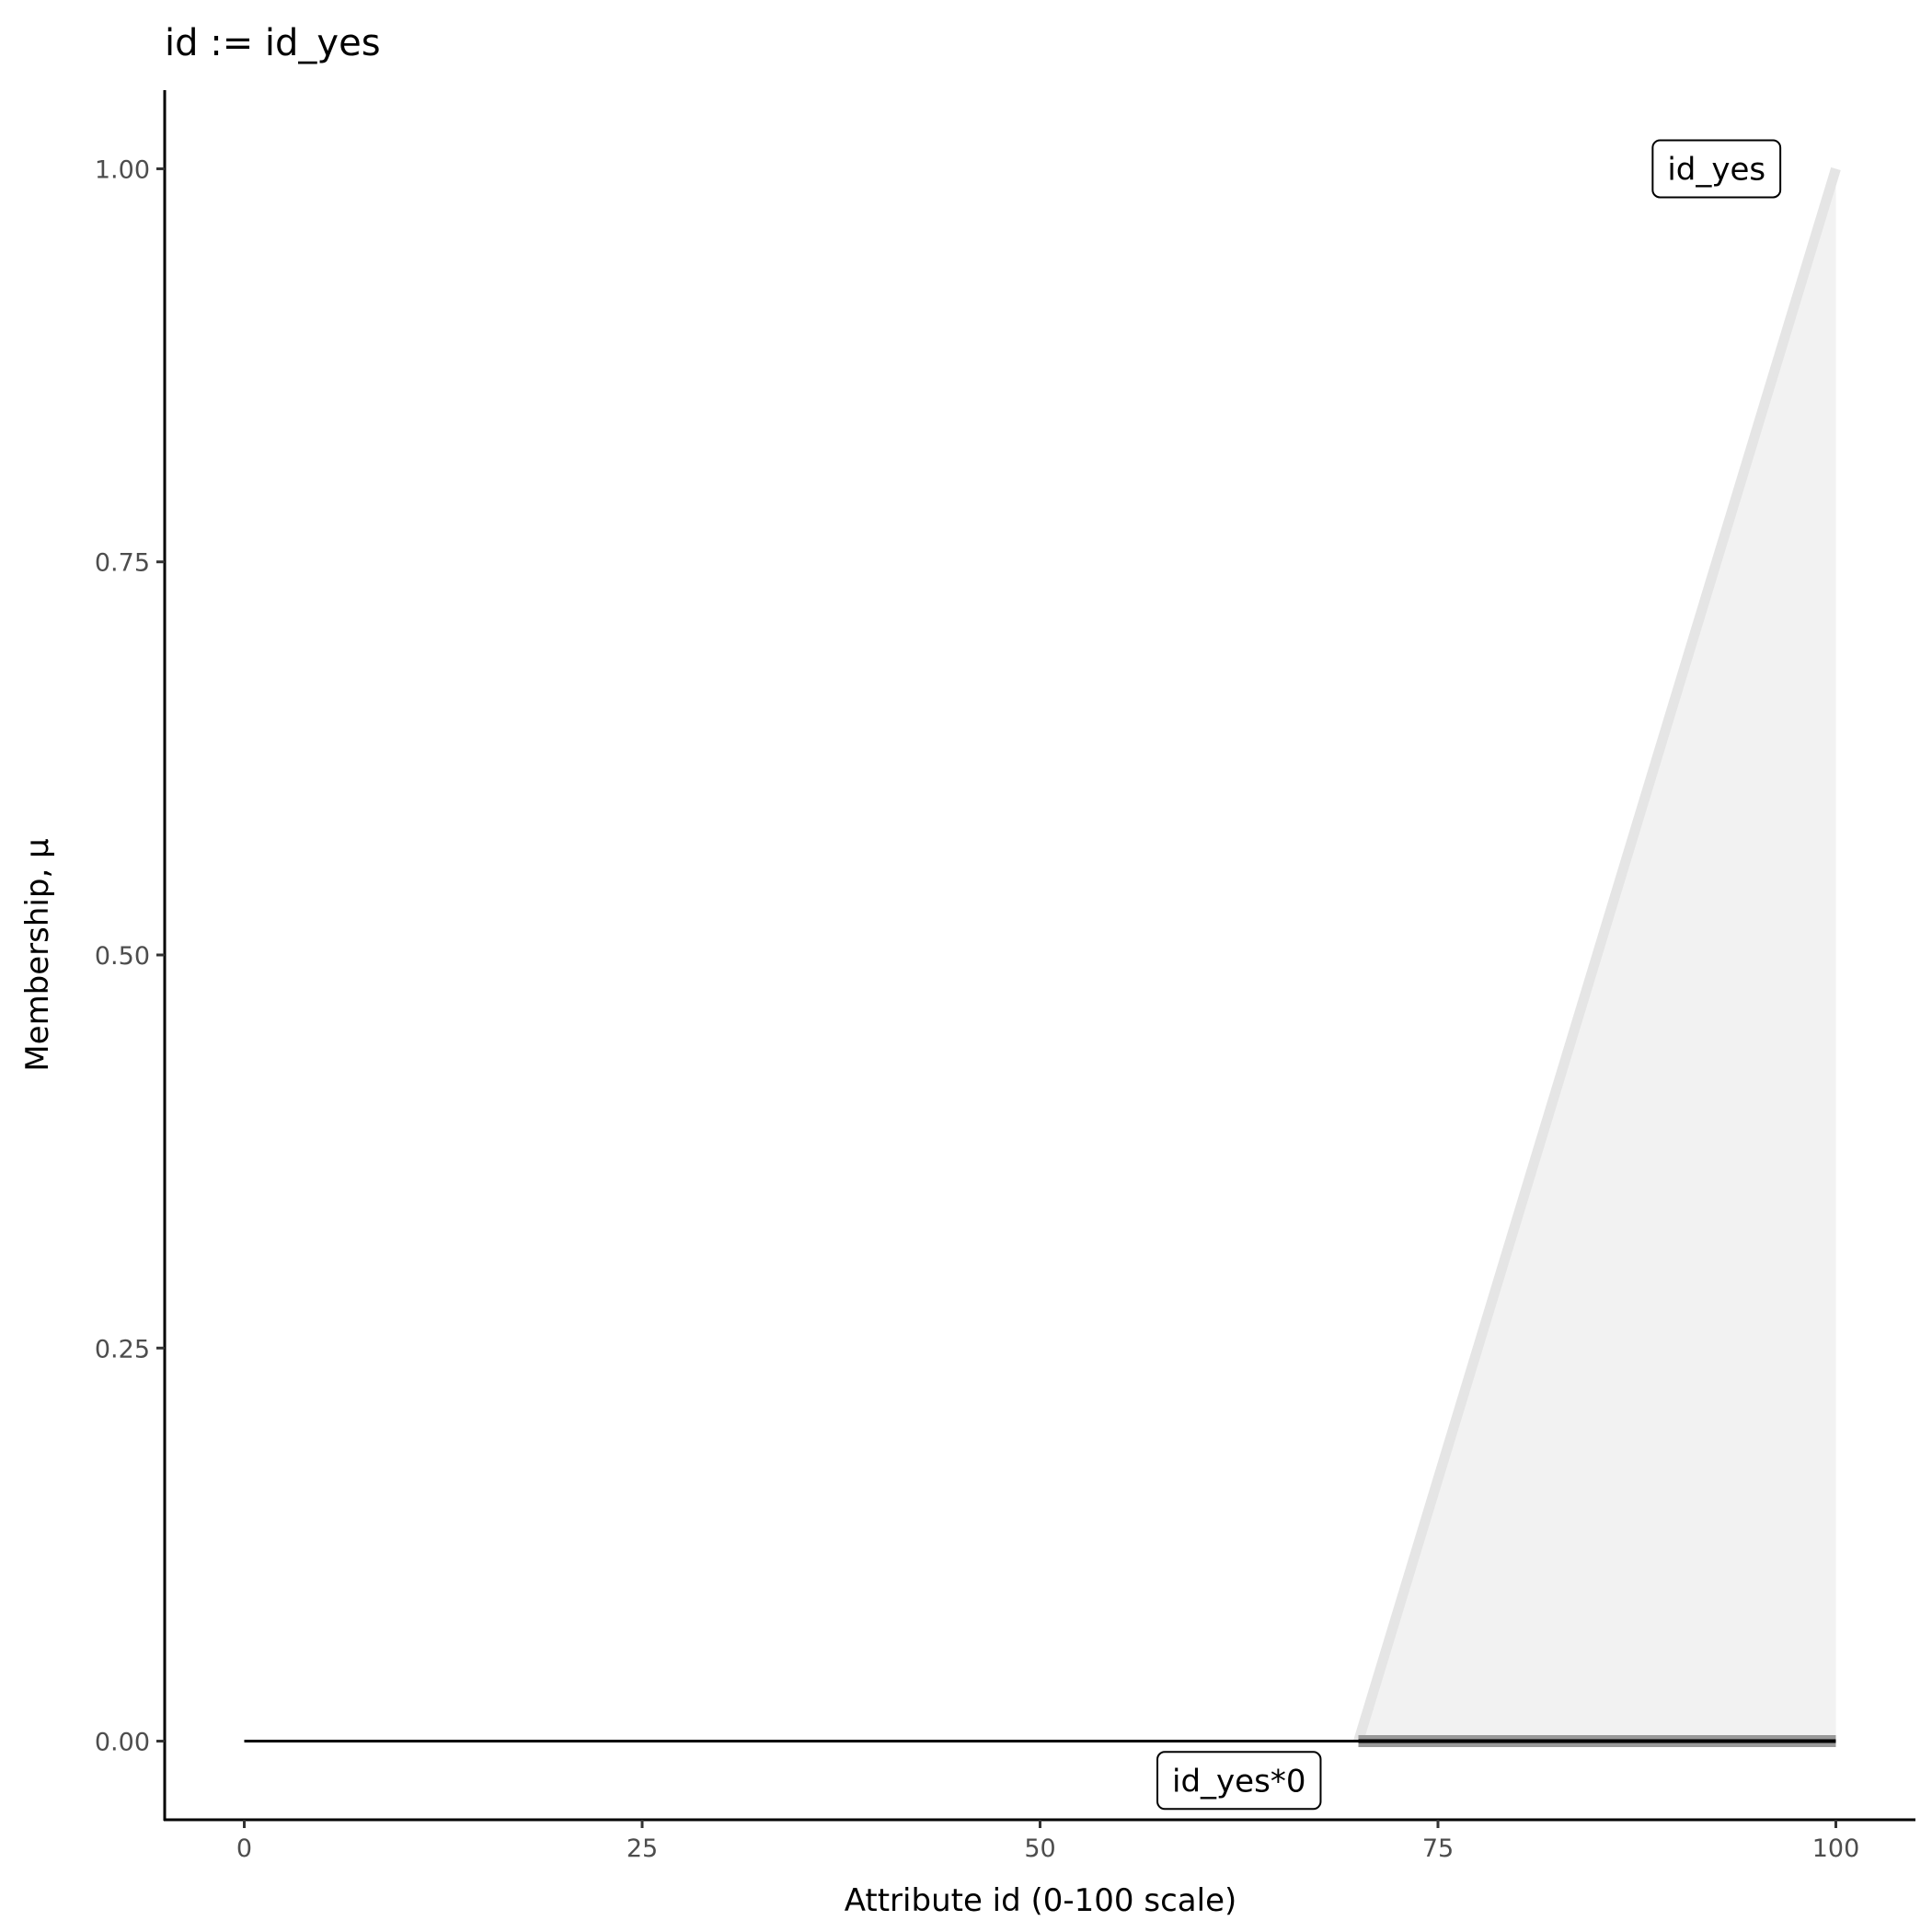 This screenshot has height=1932, width=1932. What do you see at coordinates (1836, 1848) in the screenshot?
I see `x-tick-label: 100` at bounding box center [1836, 1848].